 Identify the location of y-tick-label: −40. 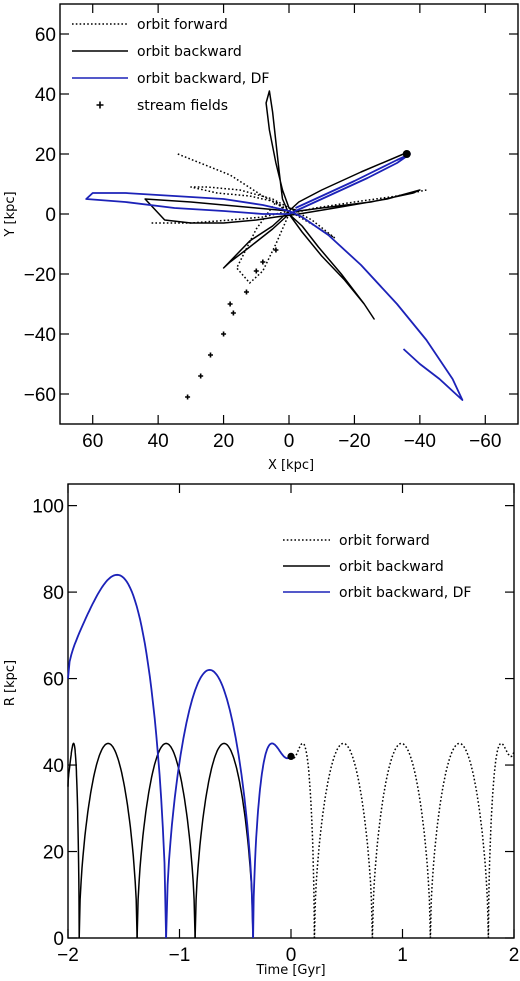
(40, 335).